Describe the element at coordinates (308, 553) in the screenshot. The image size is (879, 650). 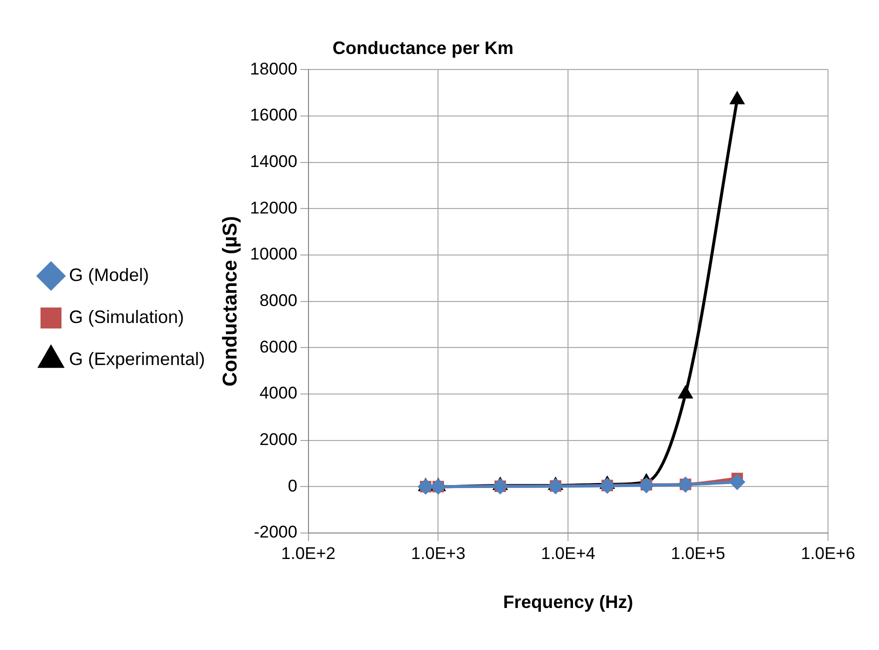
I see `x-tick-label: 1.0E+2` at that location.